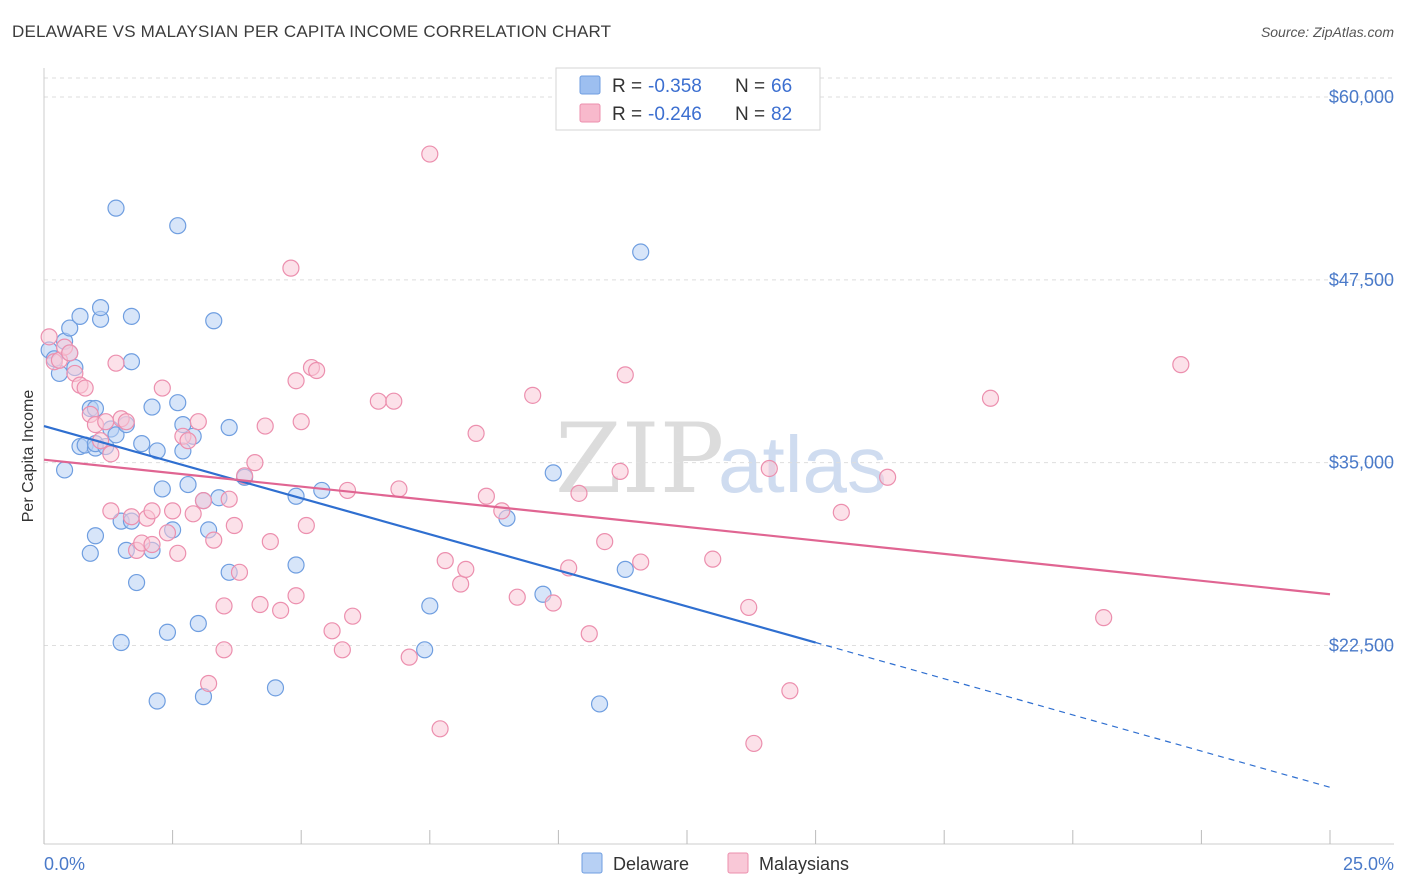 The width and height of the screenshot is (1406, 892). Describe the element at coordinates (1361, 371) in the screenshot. I see `y-axis-tick-labels: $22,500 $35,000 $47,500 $60,000` at that location.